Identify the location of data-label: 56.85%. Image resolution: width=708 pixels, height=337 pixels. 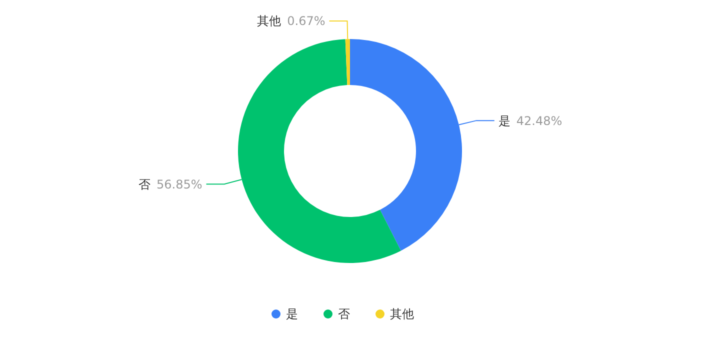
(179, 184).